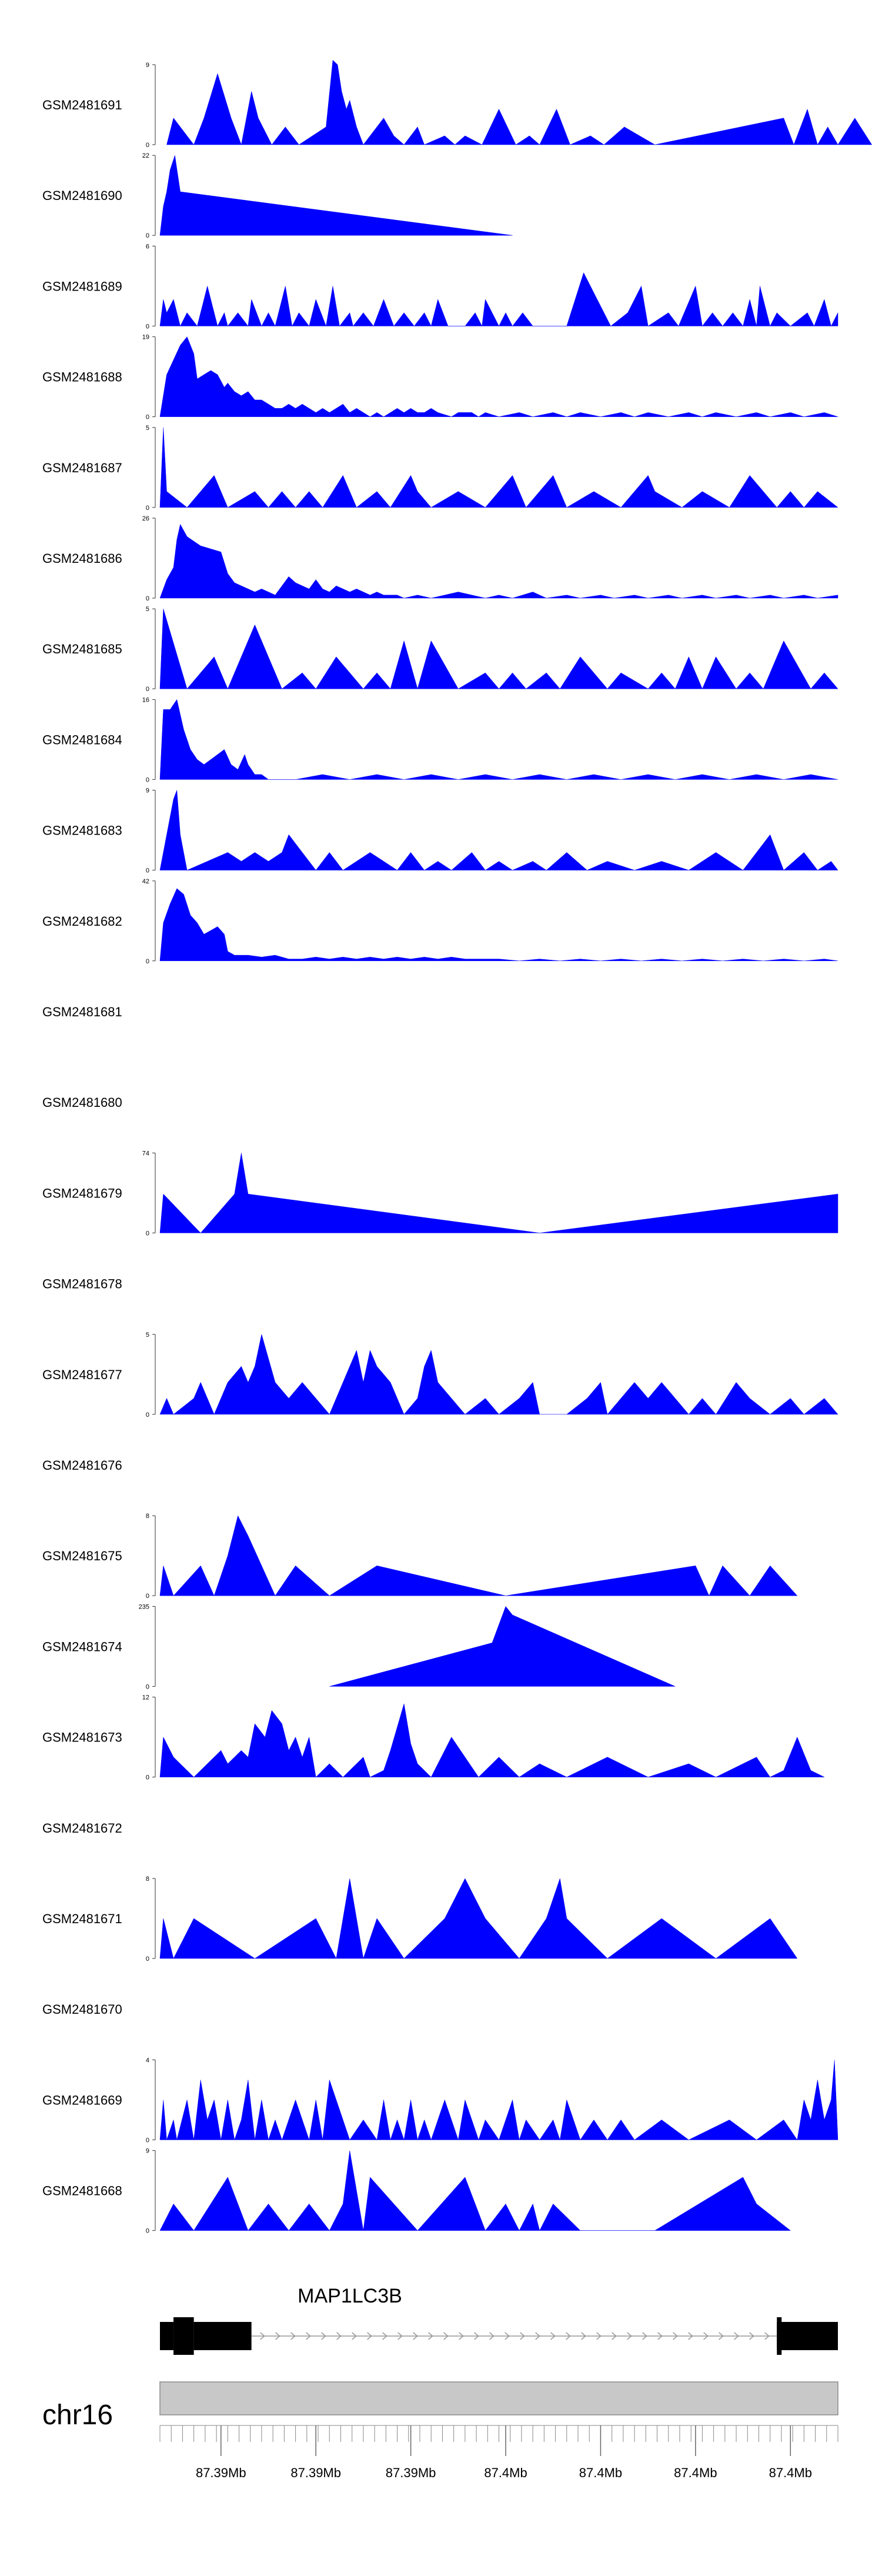  I want to click on track-GSM2481683: GSM2481683 9 0, so click(440, 831).